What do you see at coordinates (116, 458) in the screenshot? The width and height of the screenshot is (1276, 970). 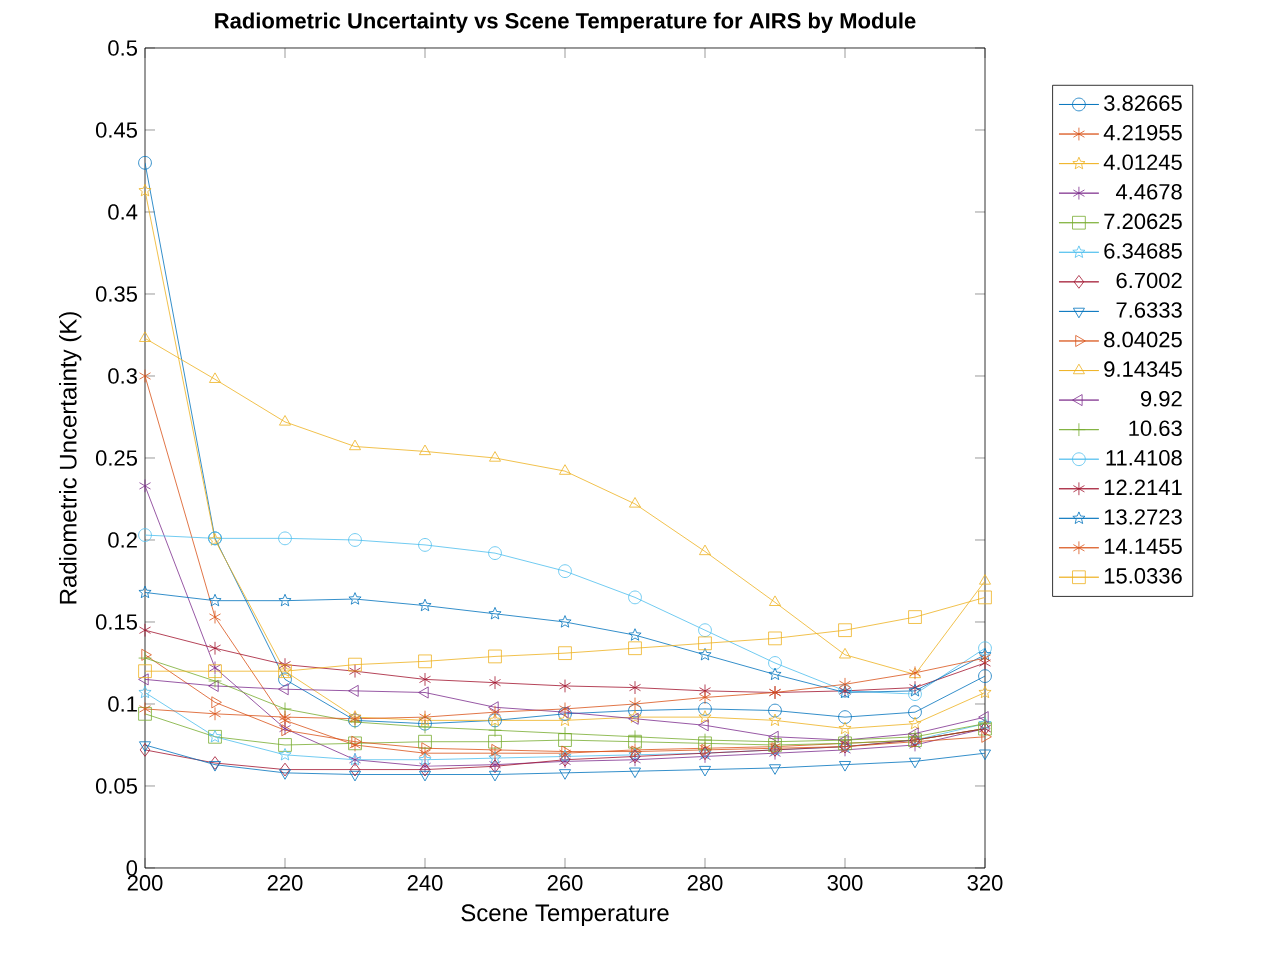 I see `y-tick-label: 0.25` at bounding box center [116, 458].